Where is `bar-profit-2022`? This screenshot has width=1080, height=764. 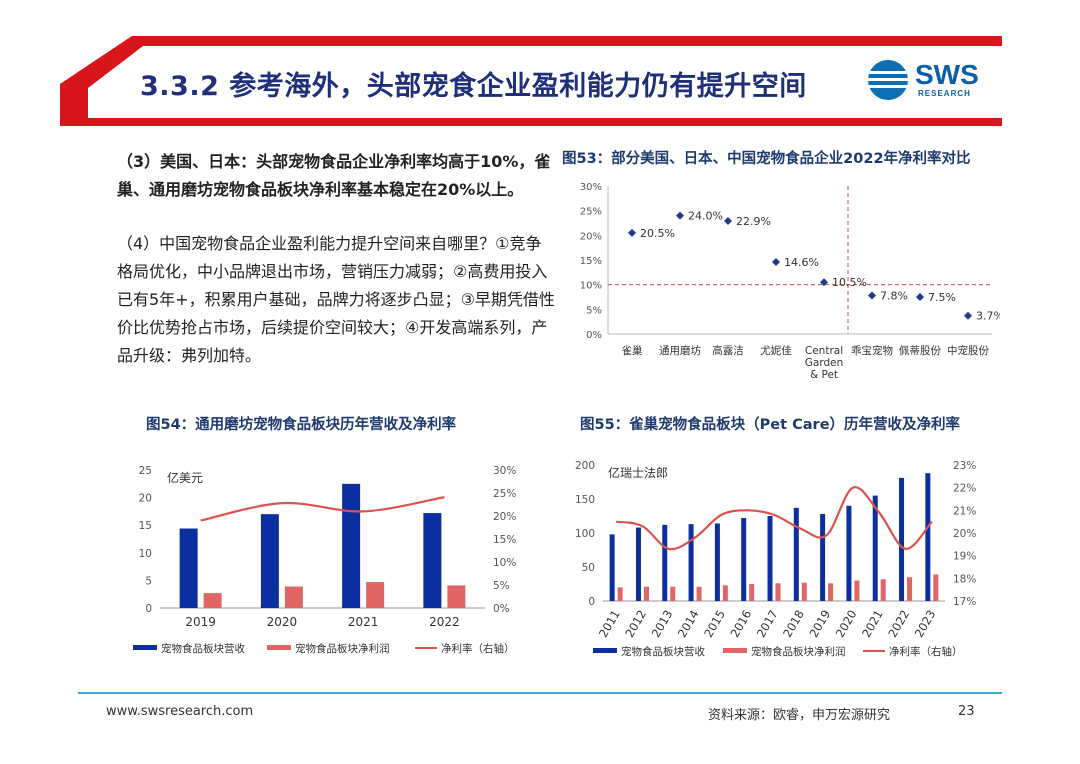
bar-profit-2022 is located at coordinates (910, 589).